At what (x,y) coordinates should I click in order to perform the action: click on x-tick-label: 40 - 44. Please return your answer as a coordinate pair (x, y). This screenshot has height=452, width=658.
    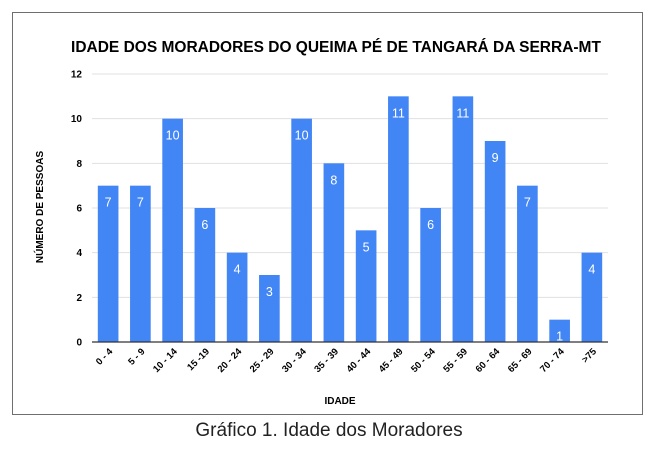
    Looking at the image, I should click on (359, 360).